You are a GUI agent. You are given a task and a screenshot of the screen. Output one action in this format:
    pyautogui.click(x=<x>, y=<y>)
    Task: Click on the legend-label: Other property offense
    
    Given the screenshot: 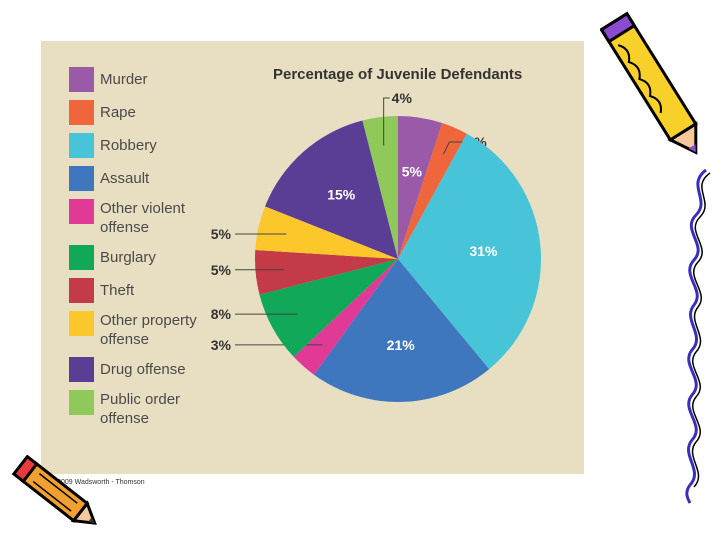 What is the action you would take?
    pyautogui.click(x=148, y=330)
    